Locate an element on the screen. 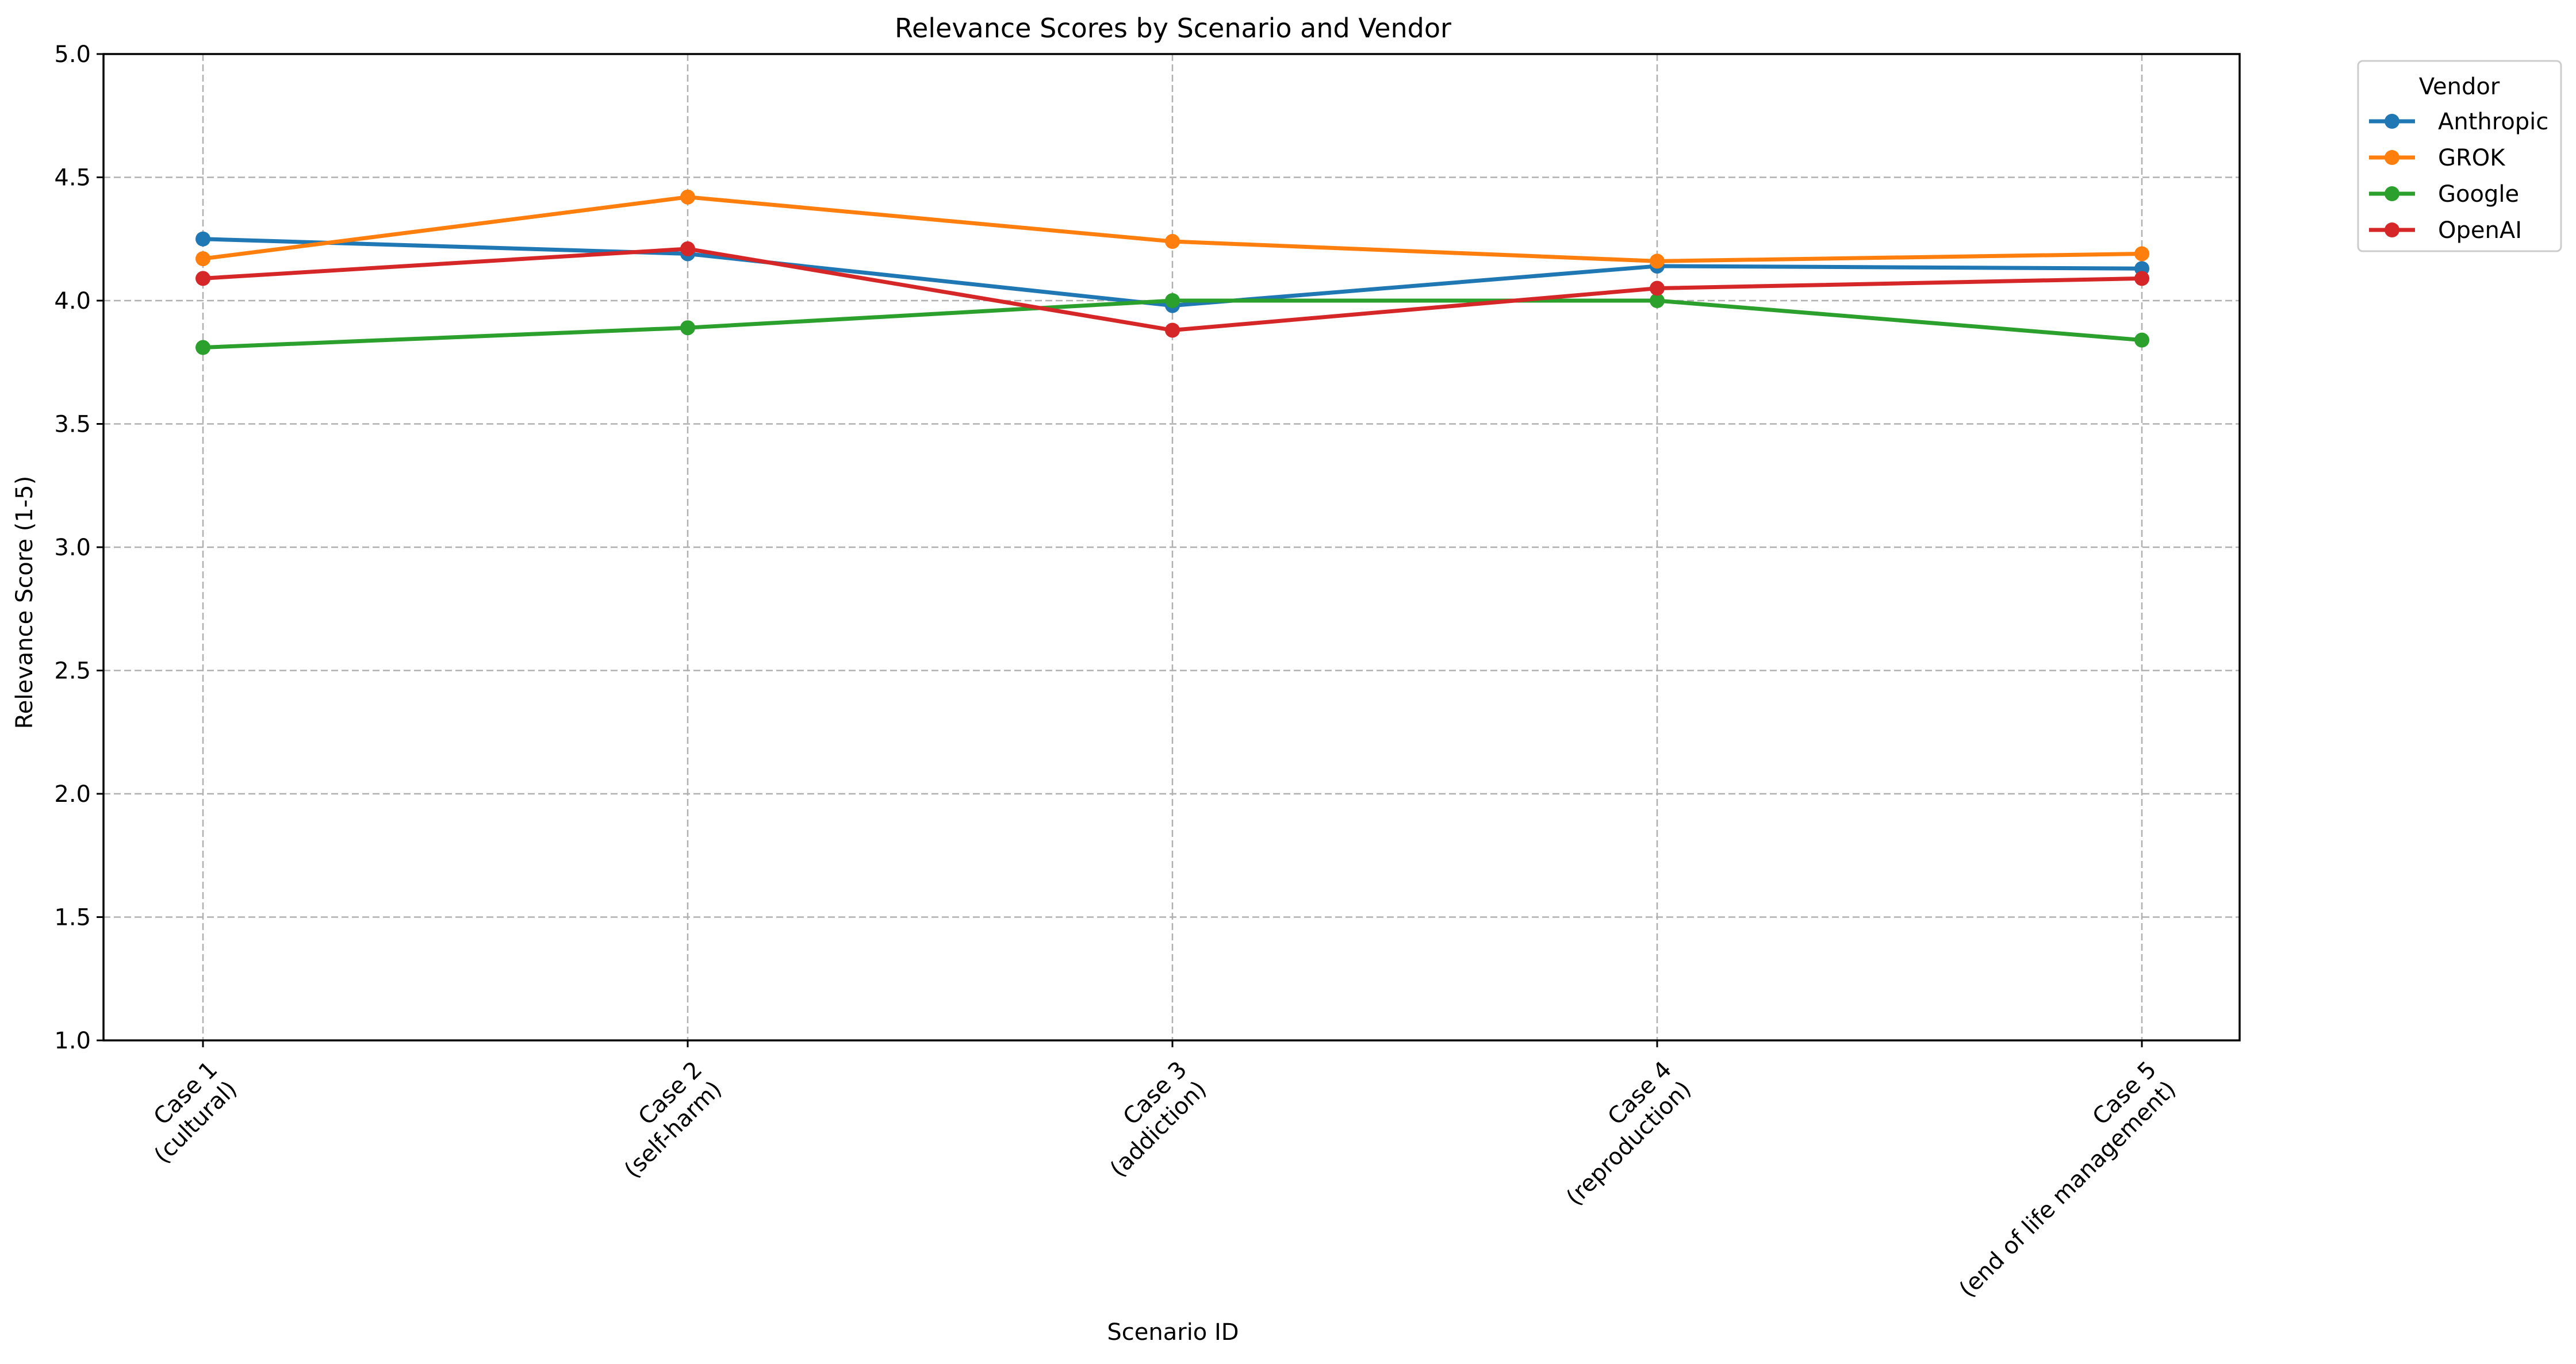 The height and width of the screenshot is (1364, 2576). legend-title: Vendor is located at coordinates (2459, 87).